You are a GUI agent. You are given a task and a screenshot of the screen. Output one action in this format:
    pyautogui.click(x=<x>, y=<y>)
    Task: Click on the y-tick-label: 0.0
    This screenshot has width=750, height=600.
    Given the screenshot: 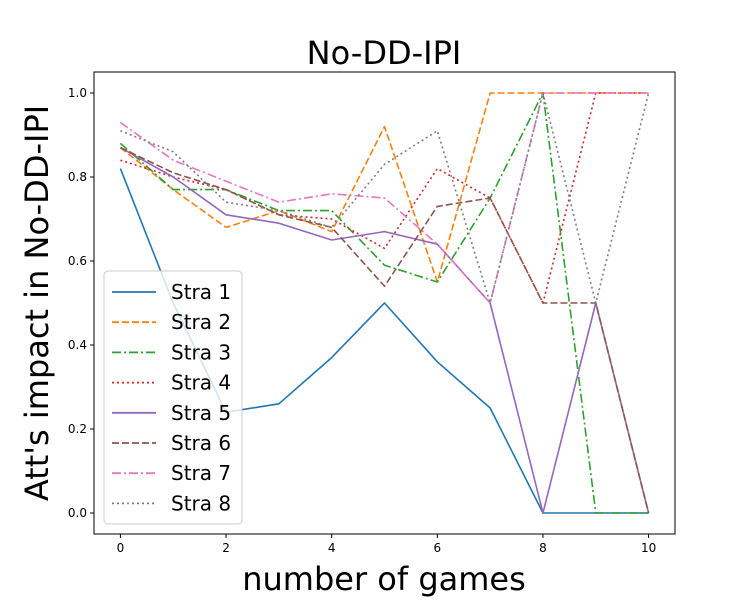 What is the action you would take?
    pyautogui.click(x=77, y=513)
    